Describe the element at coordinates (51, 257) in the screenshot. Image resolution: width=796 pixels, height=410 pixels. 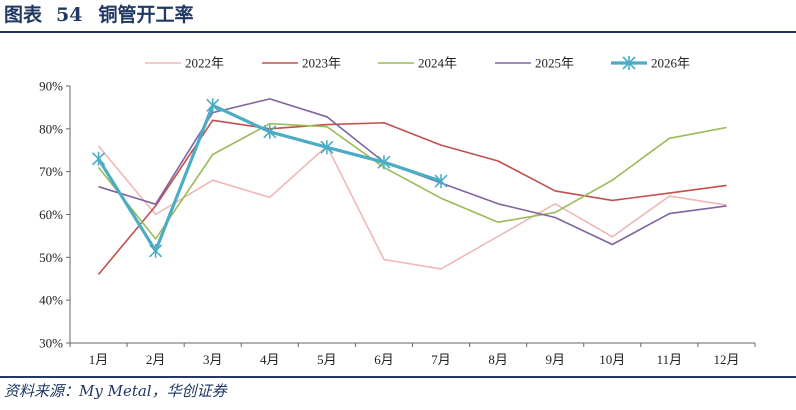
I see `y-tick-label: 50%` at that location.